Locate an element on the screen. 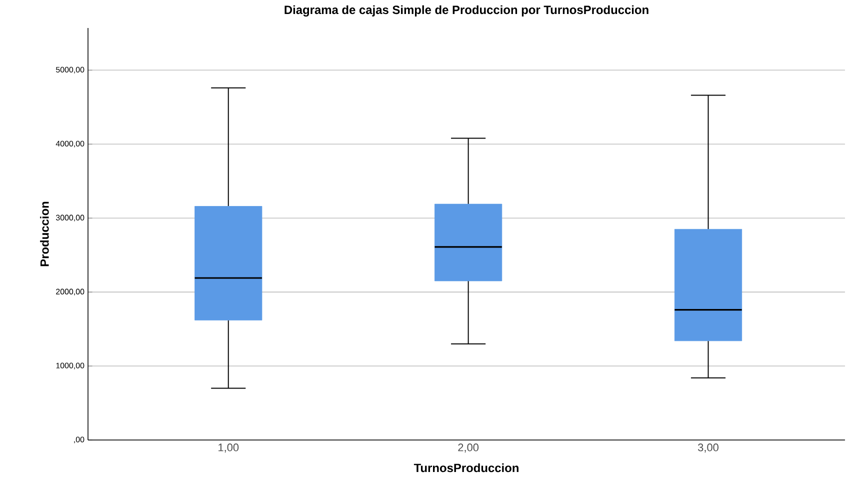  x-tick-label: 1,00 is located at coordinates (228, 448).